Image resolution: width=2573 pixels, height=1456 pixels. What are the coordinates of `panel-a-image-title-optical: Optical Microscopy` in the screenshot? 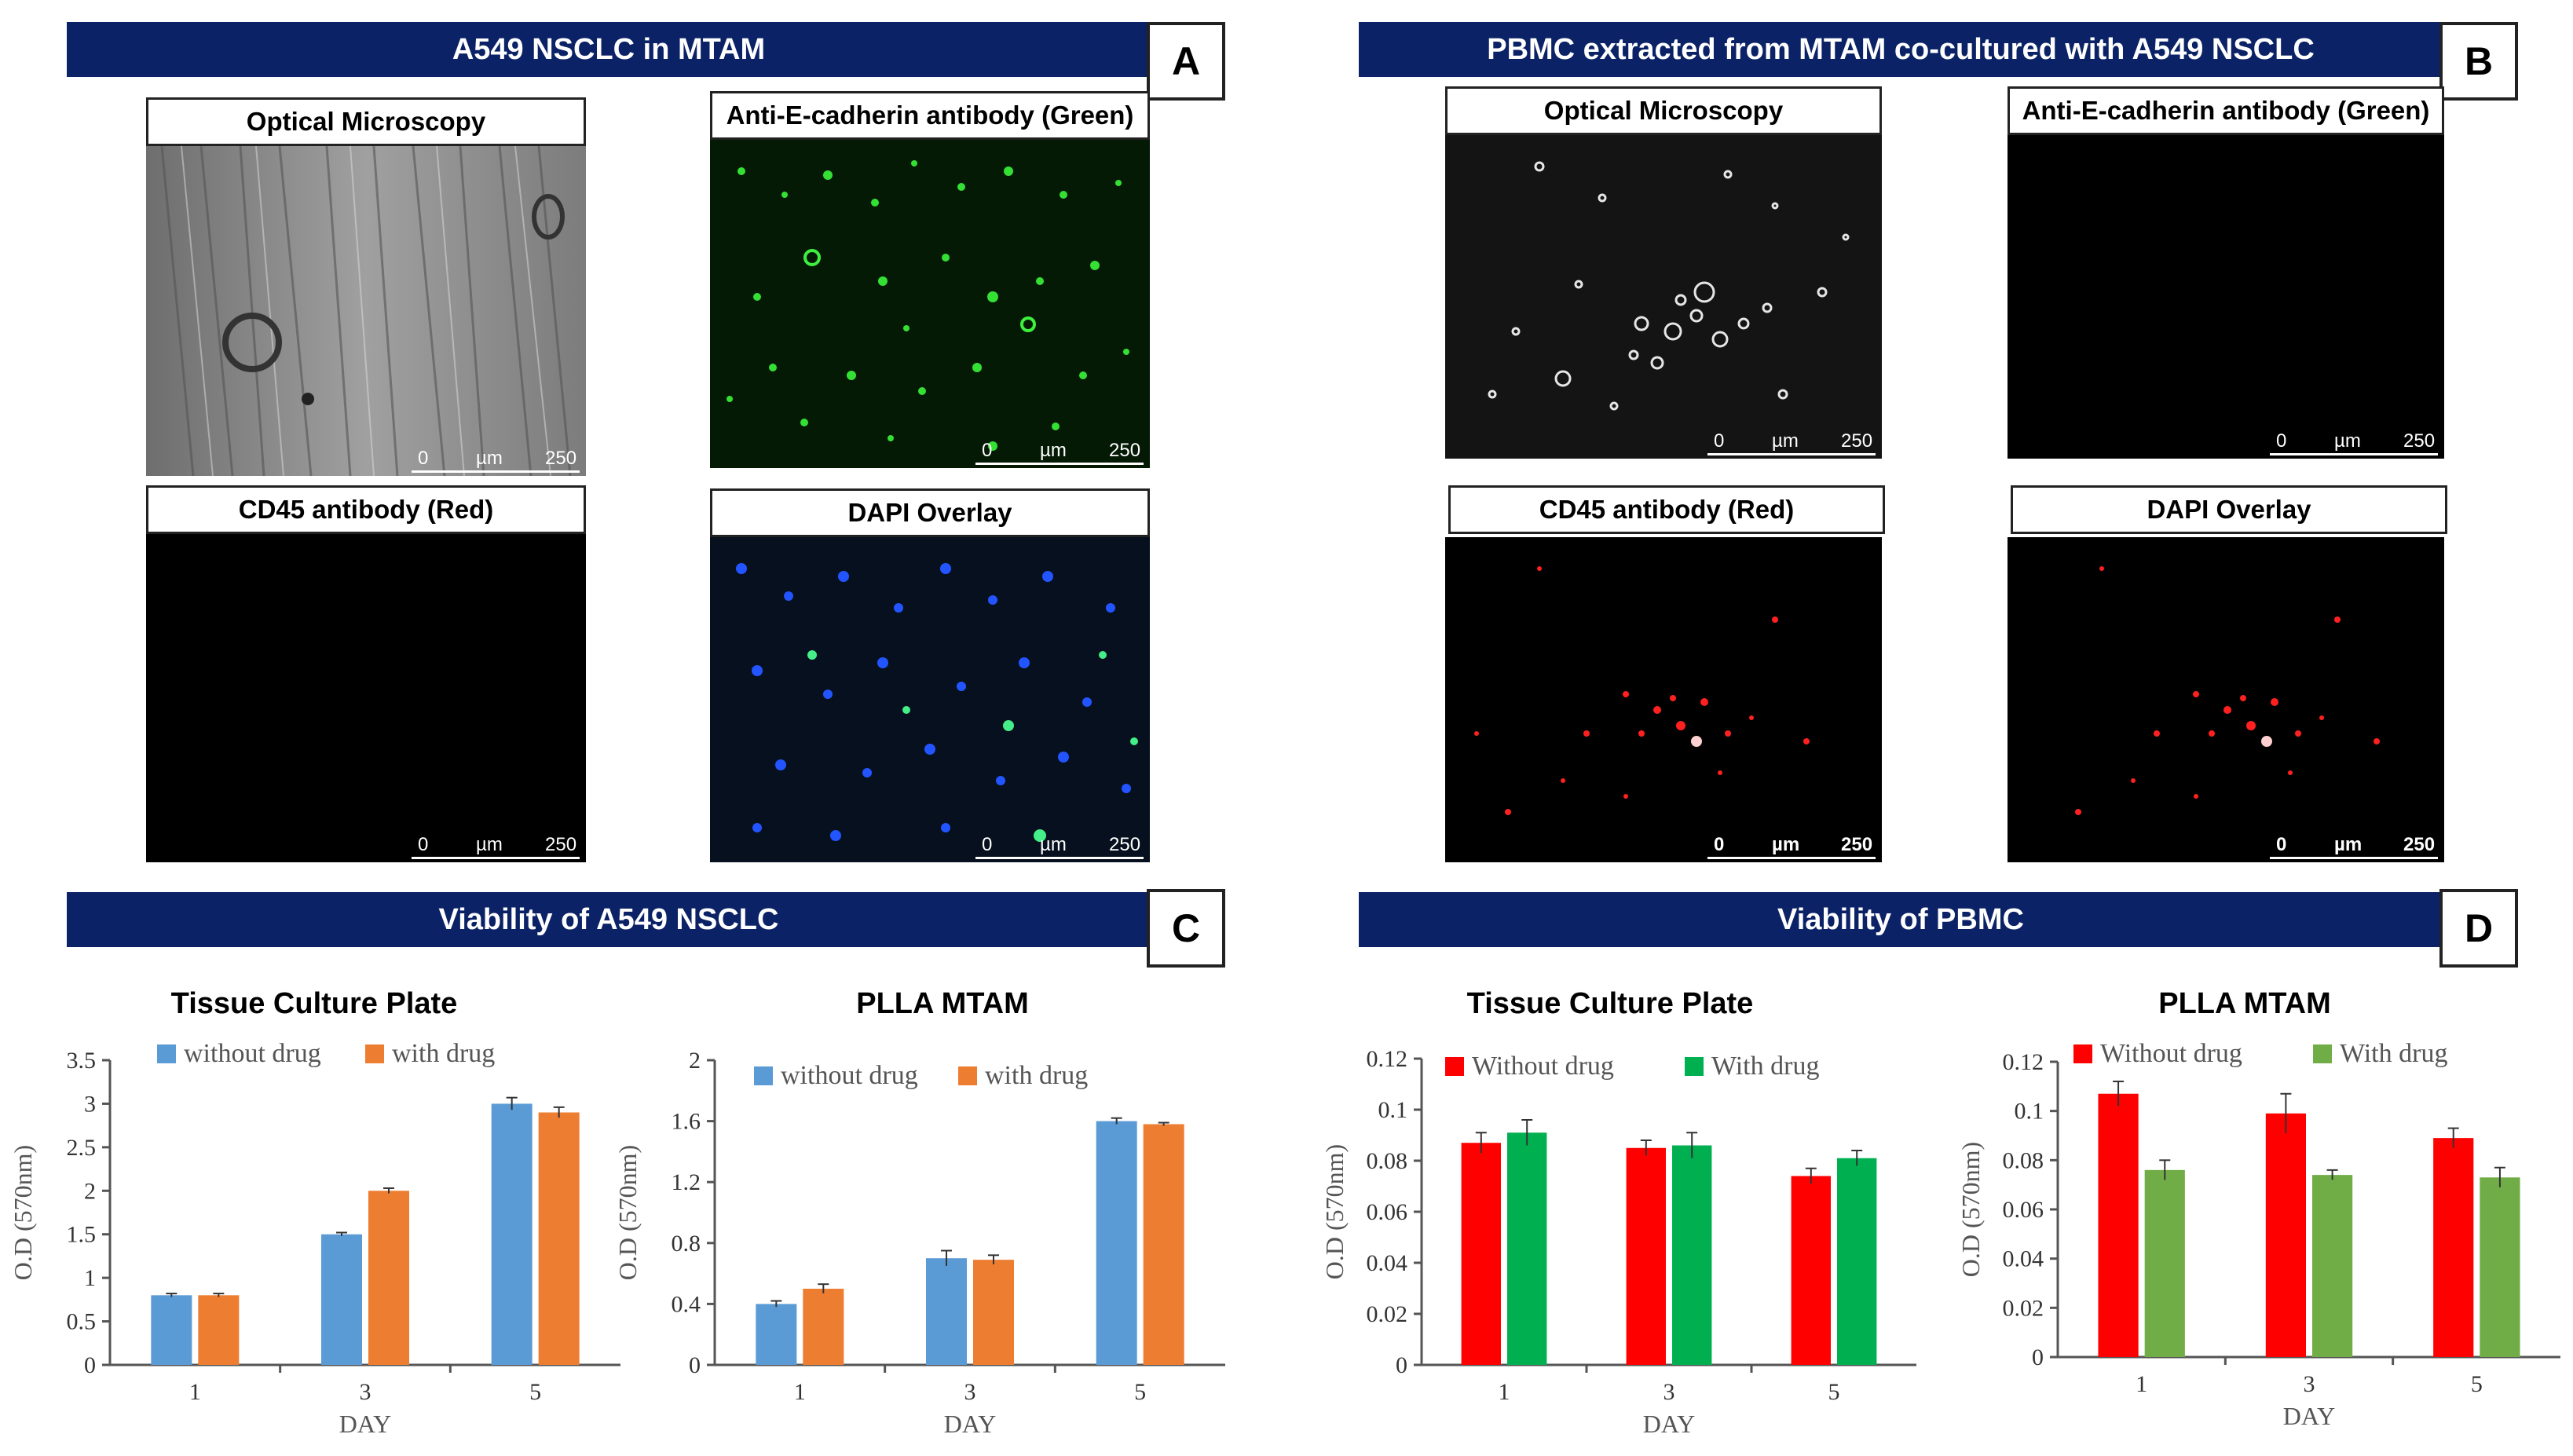 It's located at (366, 121).